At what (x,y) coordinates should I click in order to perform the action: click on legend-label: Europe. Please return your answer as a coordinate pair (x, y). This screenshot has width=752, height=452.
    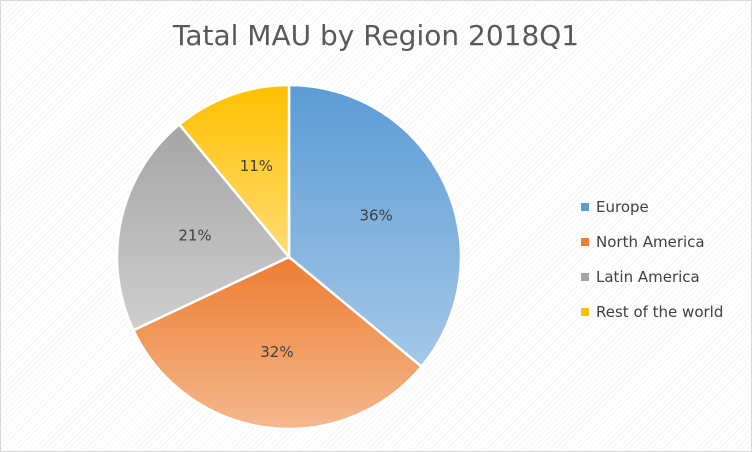
    Looking at the image, I should click on (622, 206).